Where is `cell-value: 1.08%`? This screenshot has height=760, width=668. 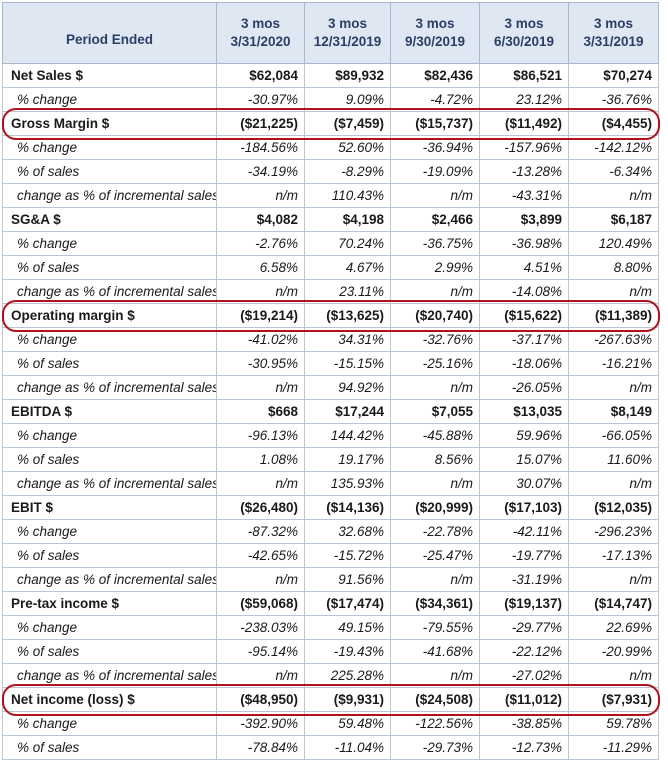
cell-value: 1.08% is located at coordinates (260, 459).